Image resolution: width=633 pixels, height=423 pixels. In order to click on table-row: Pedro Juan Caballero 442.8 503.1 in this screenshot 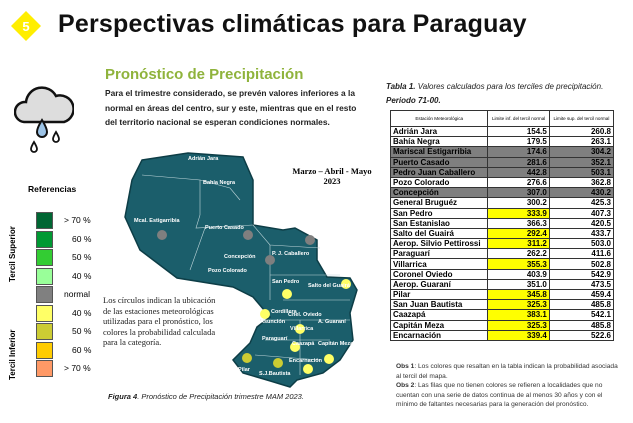, I will do `click(502, 172)`.